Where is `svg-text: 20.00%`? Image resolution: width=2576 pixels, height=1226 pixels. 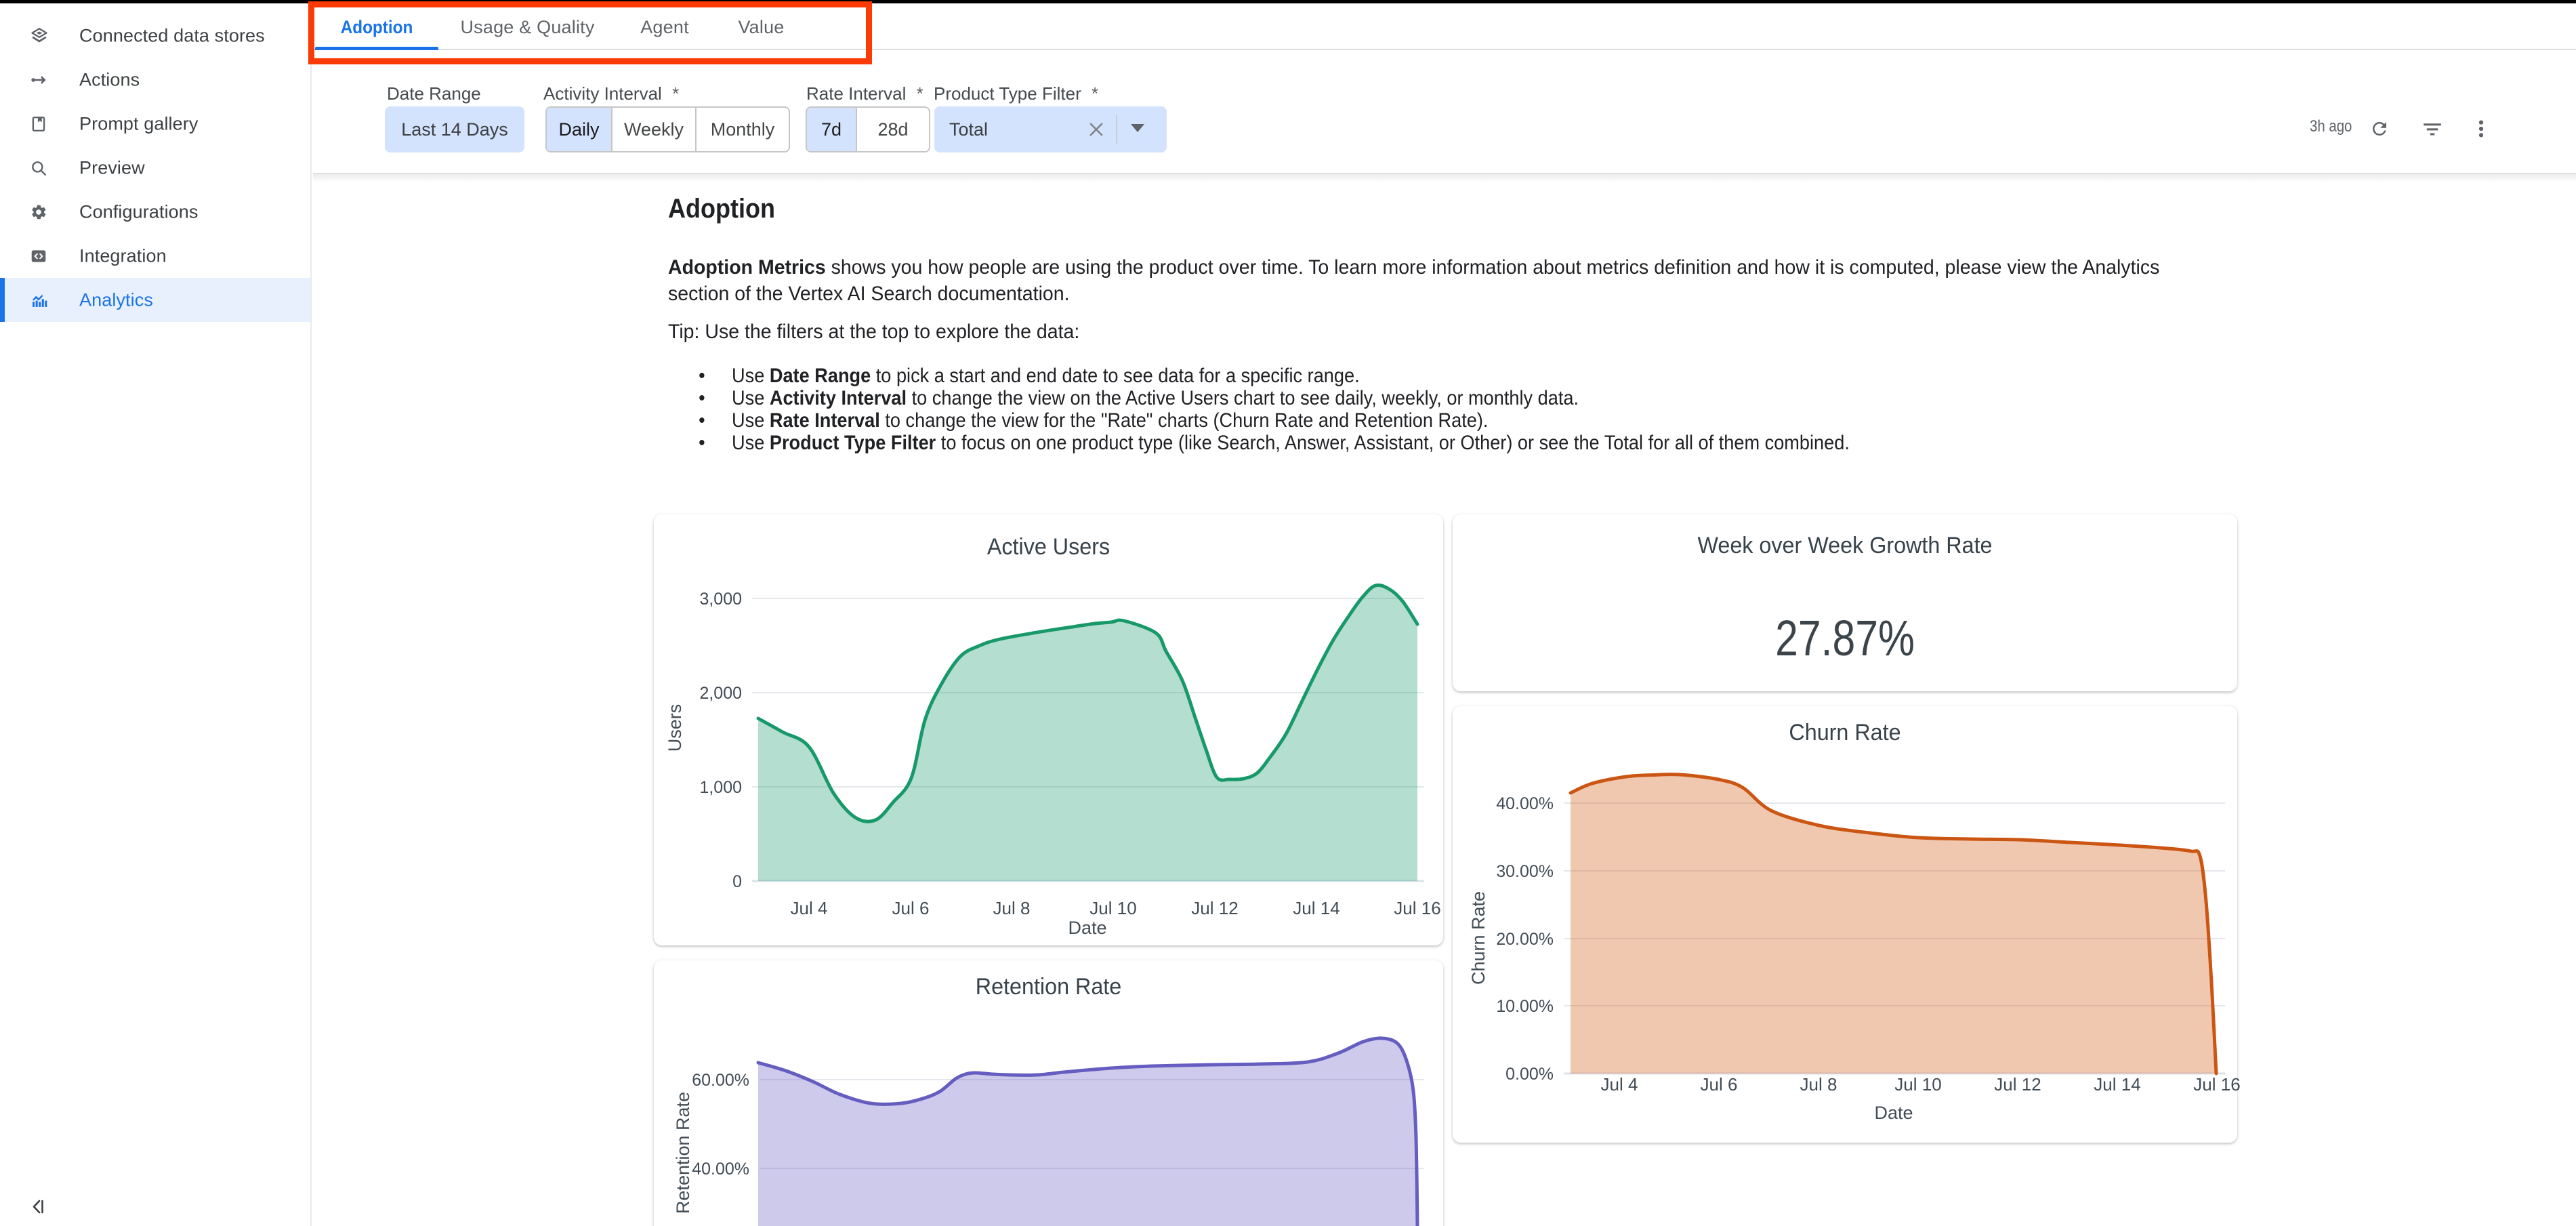
svg-text: 20.00% is located at coordinates (1525, 940).